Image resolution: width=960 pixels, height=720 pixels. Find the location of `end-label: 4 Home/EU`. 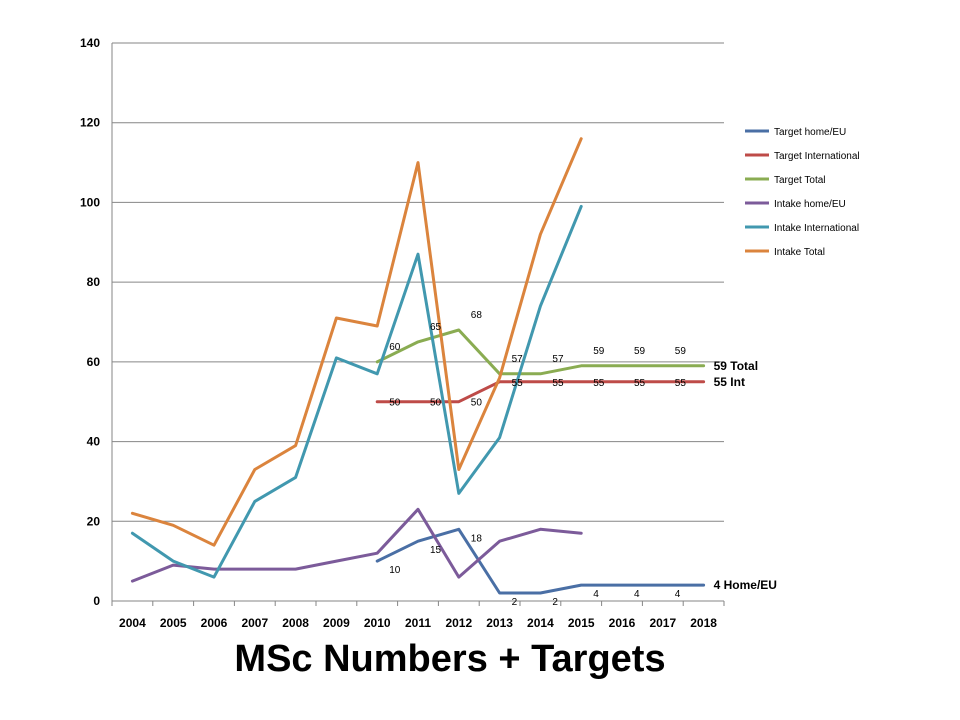

end-label: 4 Home/EU is located at coordinates (745, 585).